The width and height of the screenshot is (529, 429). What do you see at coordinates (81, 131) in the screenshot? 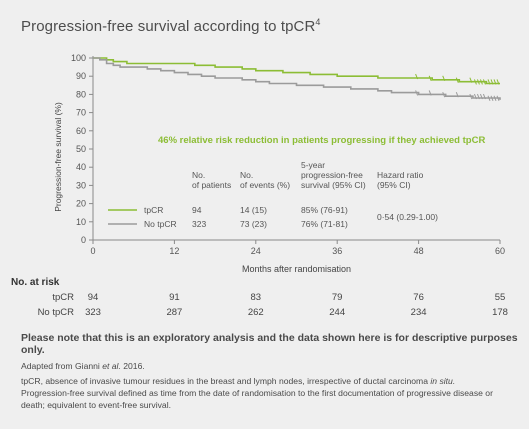
I see `y-tick-label: 60` at bounding box center [81, 131].